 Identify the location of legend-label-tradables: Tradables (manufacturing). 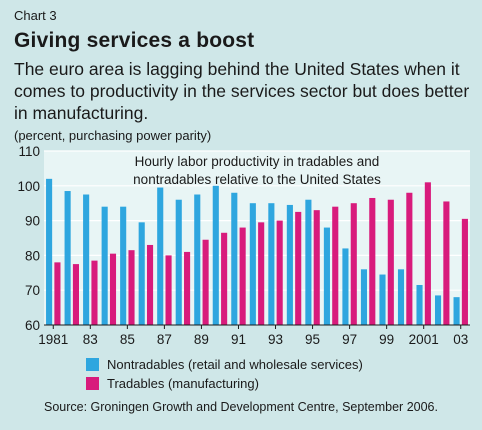
(183, 383).